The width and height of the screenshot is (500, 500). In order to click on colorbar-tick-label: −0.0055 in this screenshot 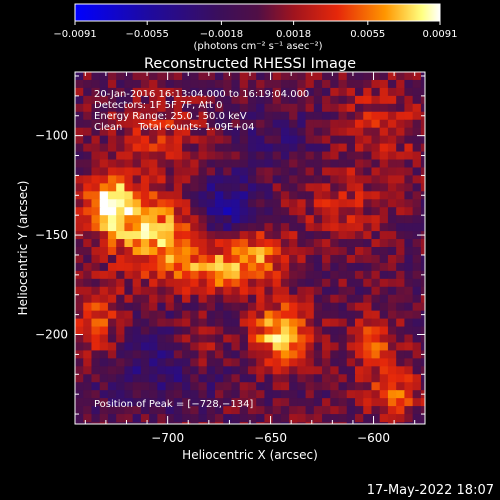, I will do `click(147, 34)`.